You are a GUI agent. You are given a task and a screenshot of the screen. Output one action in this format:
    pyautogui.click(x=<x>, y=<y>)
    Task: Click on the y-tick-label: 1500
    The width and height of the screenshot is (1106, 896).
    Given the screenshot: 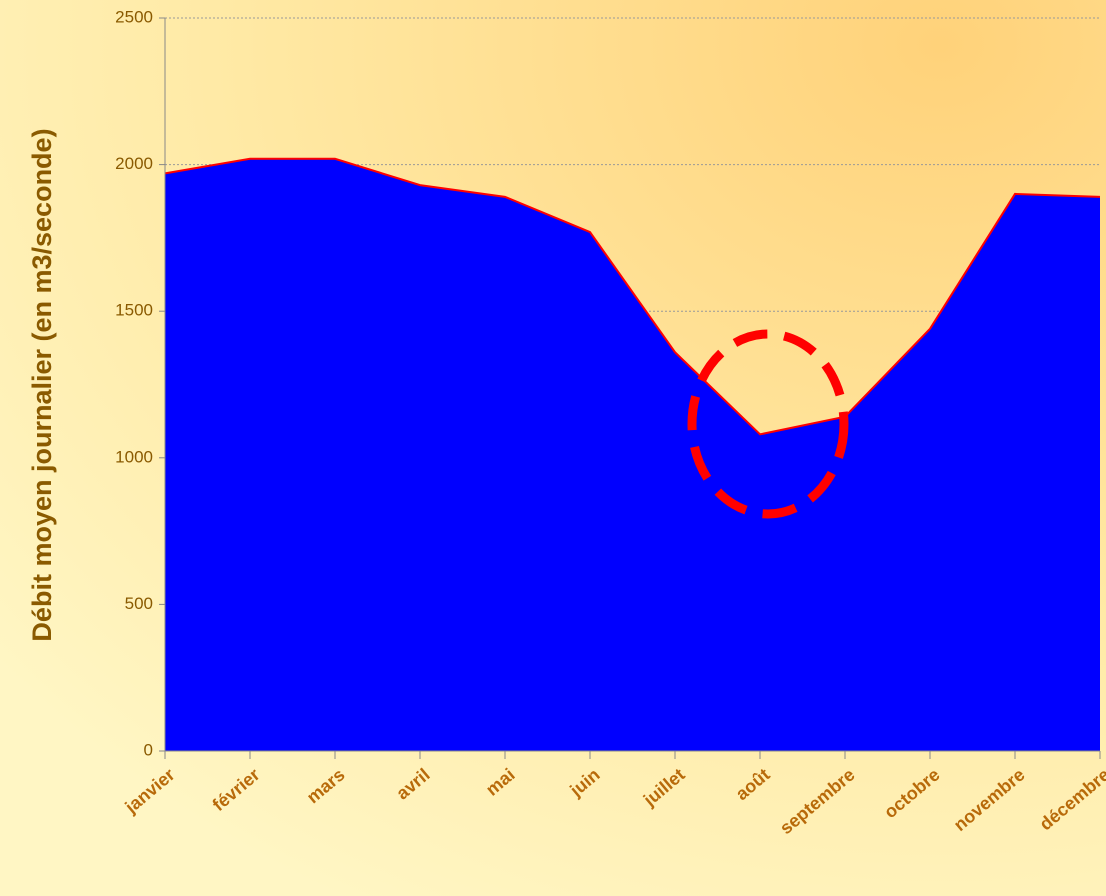 What is the action you would take?
    pyautogui.click(x=134, y=310)
    